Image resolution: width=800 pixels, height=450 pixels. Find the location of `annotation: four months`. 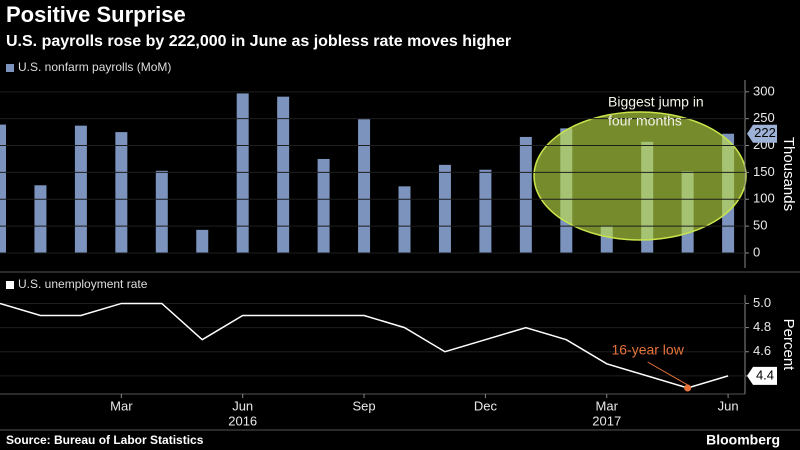

annotation: four months is located at coordinates (645, 121).